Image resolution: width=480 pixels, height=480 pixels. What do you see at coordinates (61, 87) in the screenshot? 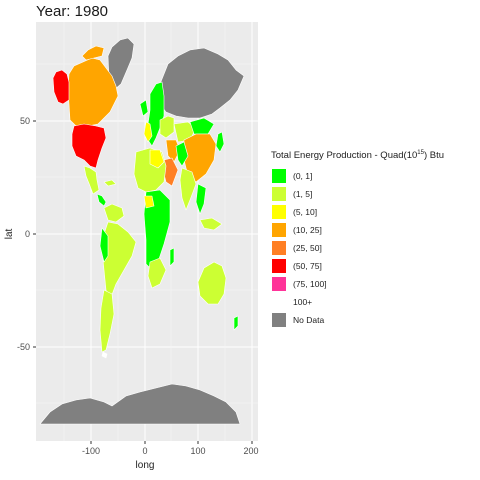
I see `alaska-region` at bounding box center [61, 87].